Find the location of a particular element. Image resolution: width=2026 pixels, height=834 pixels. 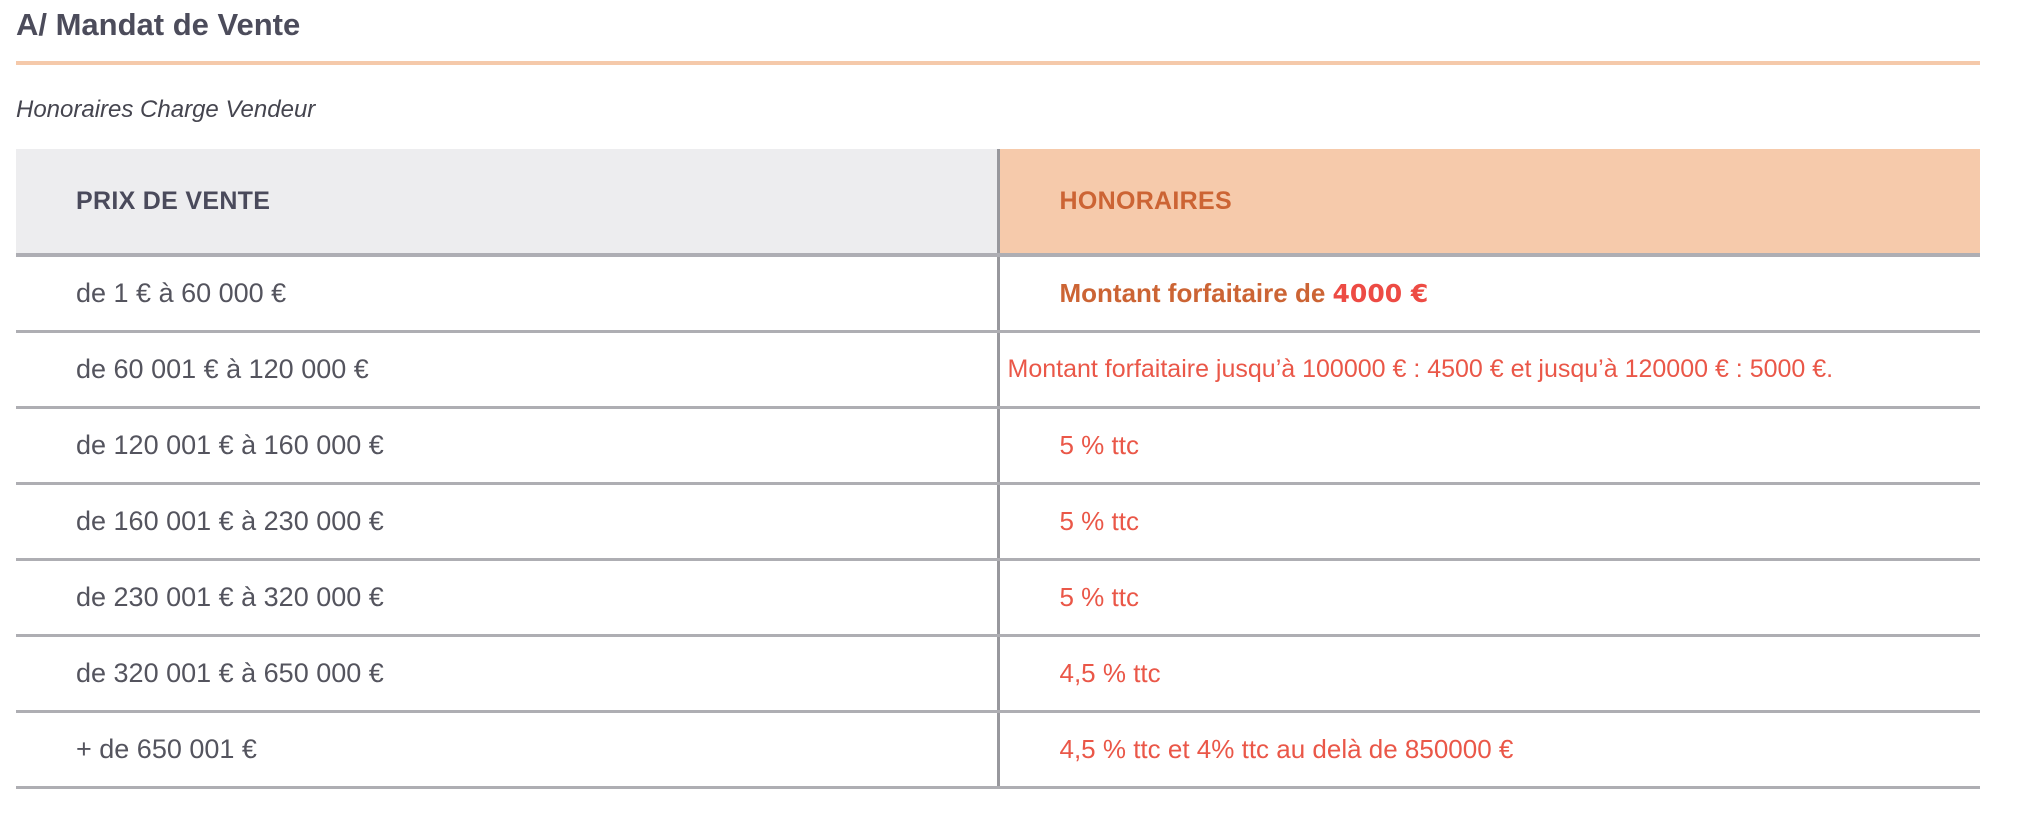

page-title: A/ Mandat de Vente is located at coordinates (158, 24).